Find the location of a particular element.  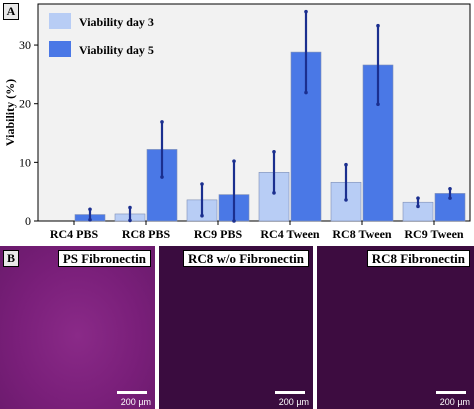

x-tick-label: RC9 Tween is located at coordinates (434, 234).